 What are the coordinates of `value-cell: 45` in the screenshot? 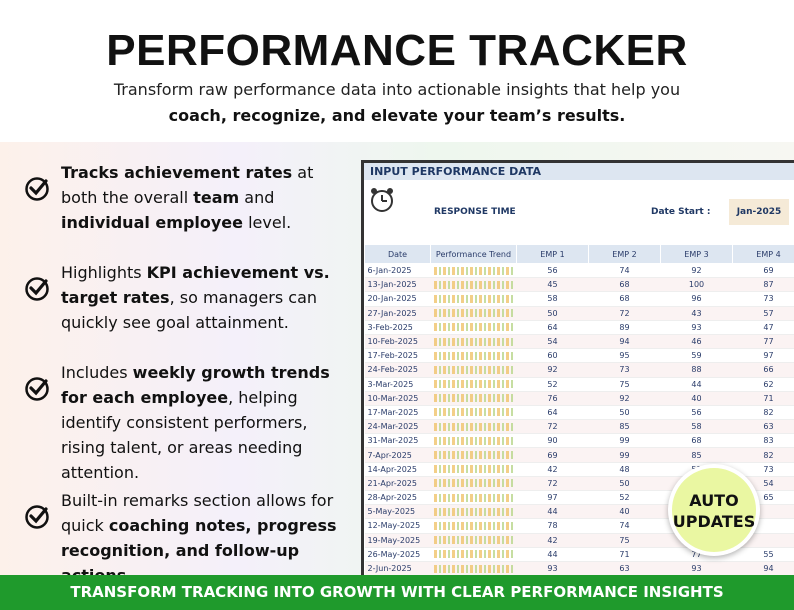 It's located at (552, 285).